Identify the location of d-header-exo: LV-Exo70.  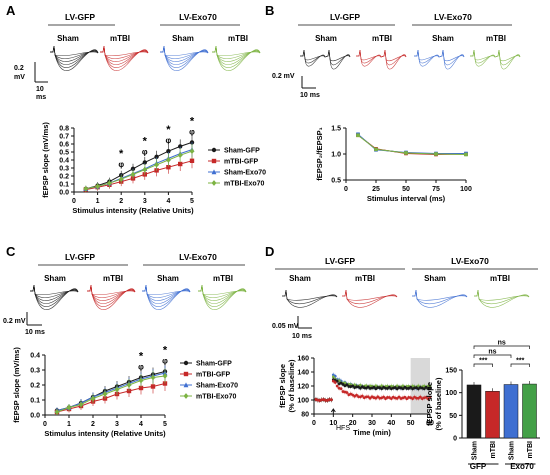
(470, 261).